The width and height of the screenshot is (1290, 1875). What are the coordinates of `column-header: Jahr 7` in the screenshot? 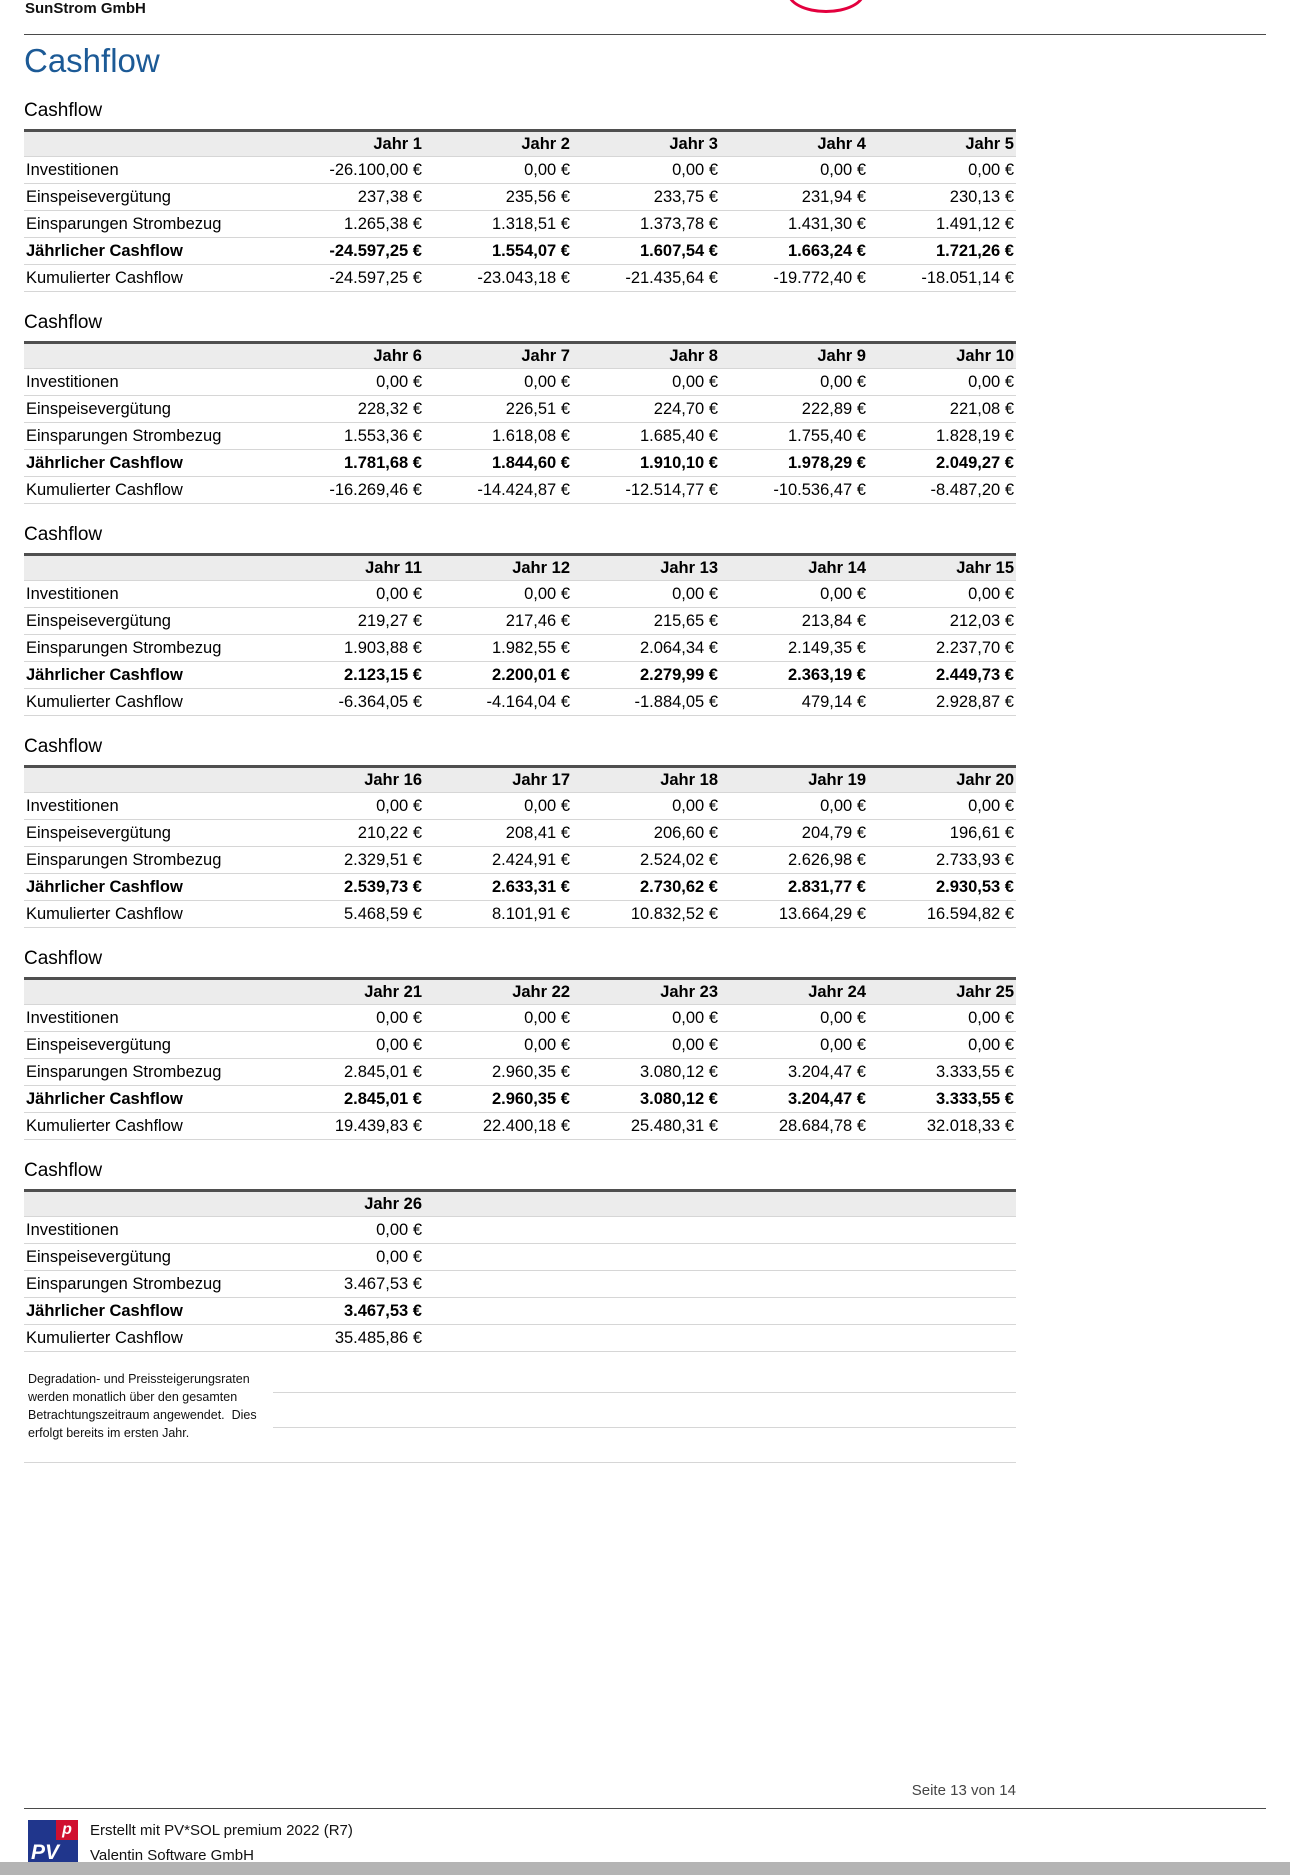 It's located at (498, 355).